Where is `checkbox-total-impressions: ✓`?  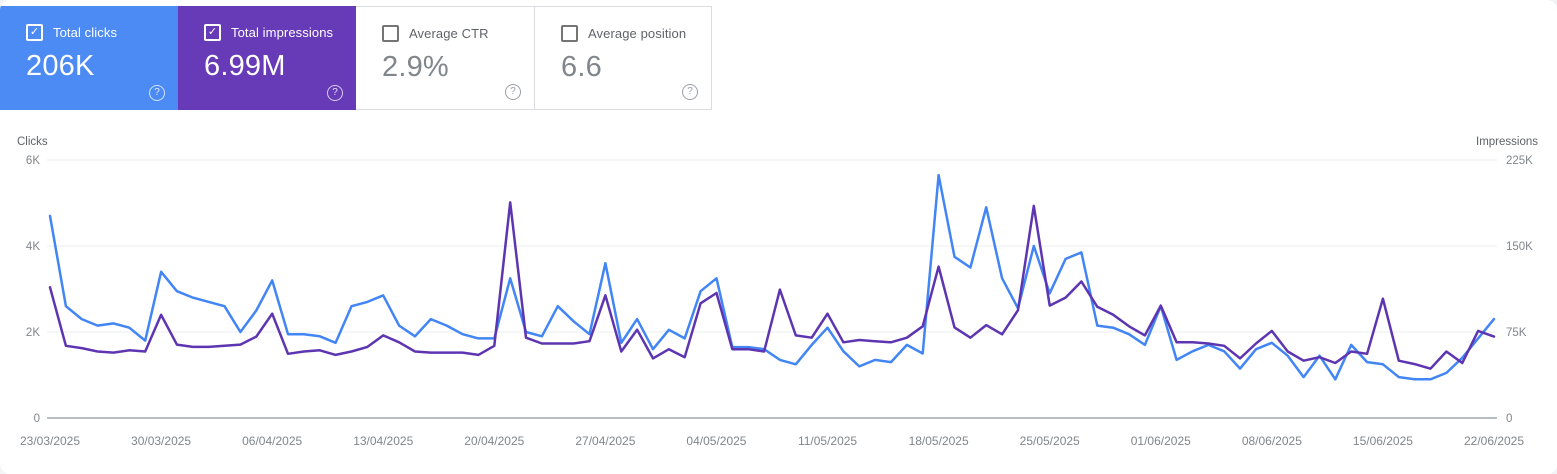 checkbox-total-impressions: ✓ is located at coordinates (212, 32).